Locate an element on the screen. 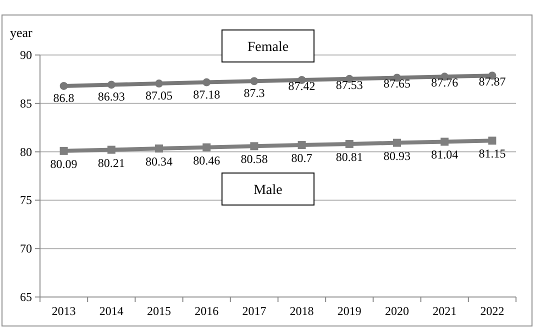 The image size is (537, 327). name-box: Male is located at coordinates (268, 189).